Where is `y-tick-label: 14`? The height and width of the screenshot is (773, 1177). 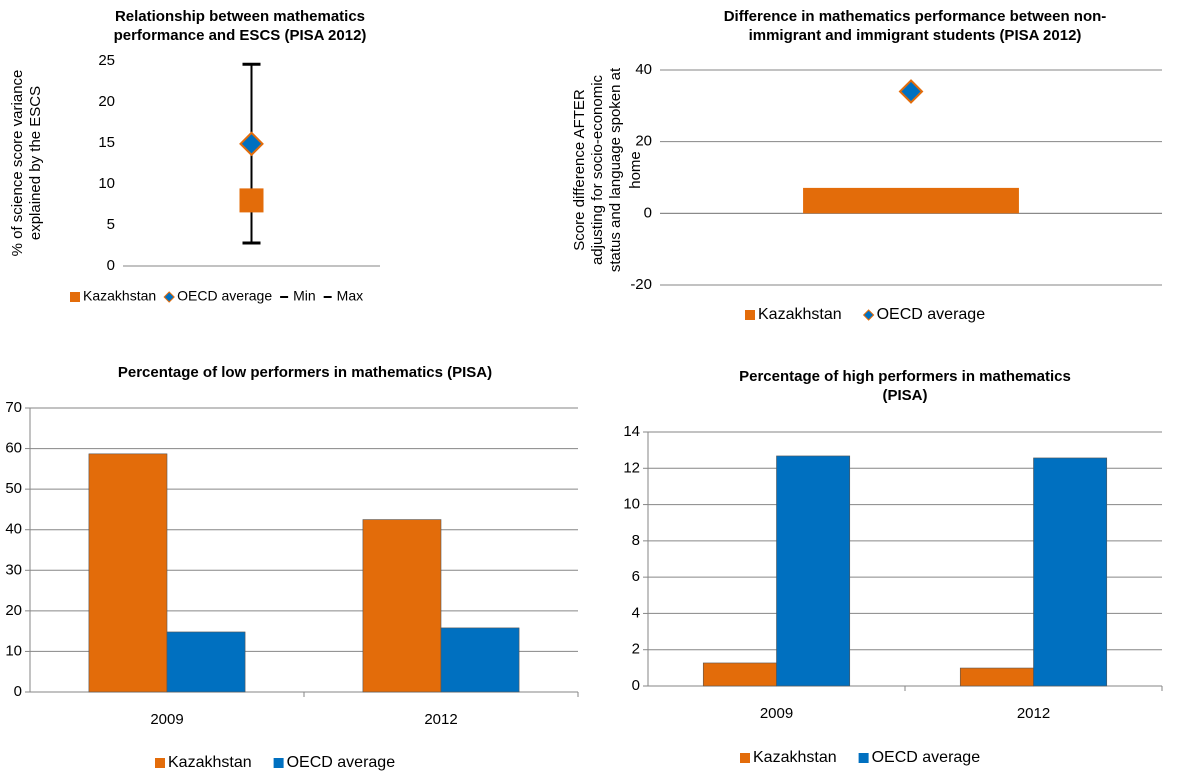
y-tick-label: 14 is located at coordinates (631, 431).